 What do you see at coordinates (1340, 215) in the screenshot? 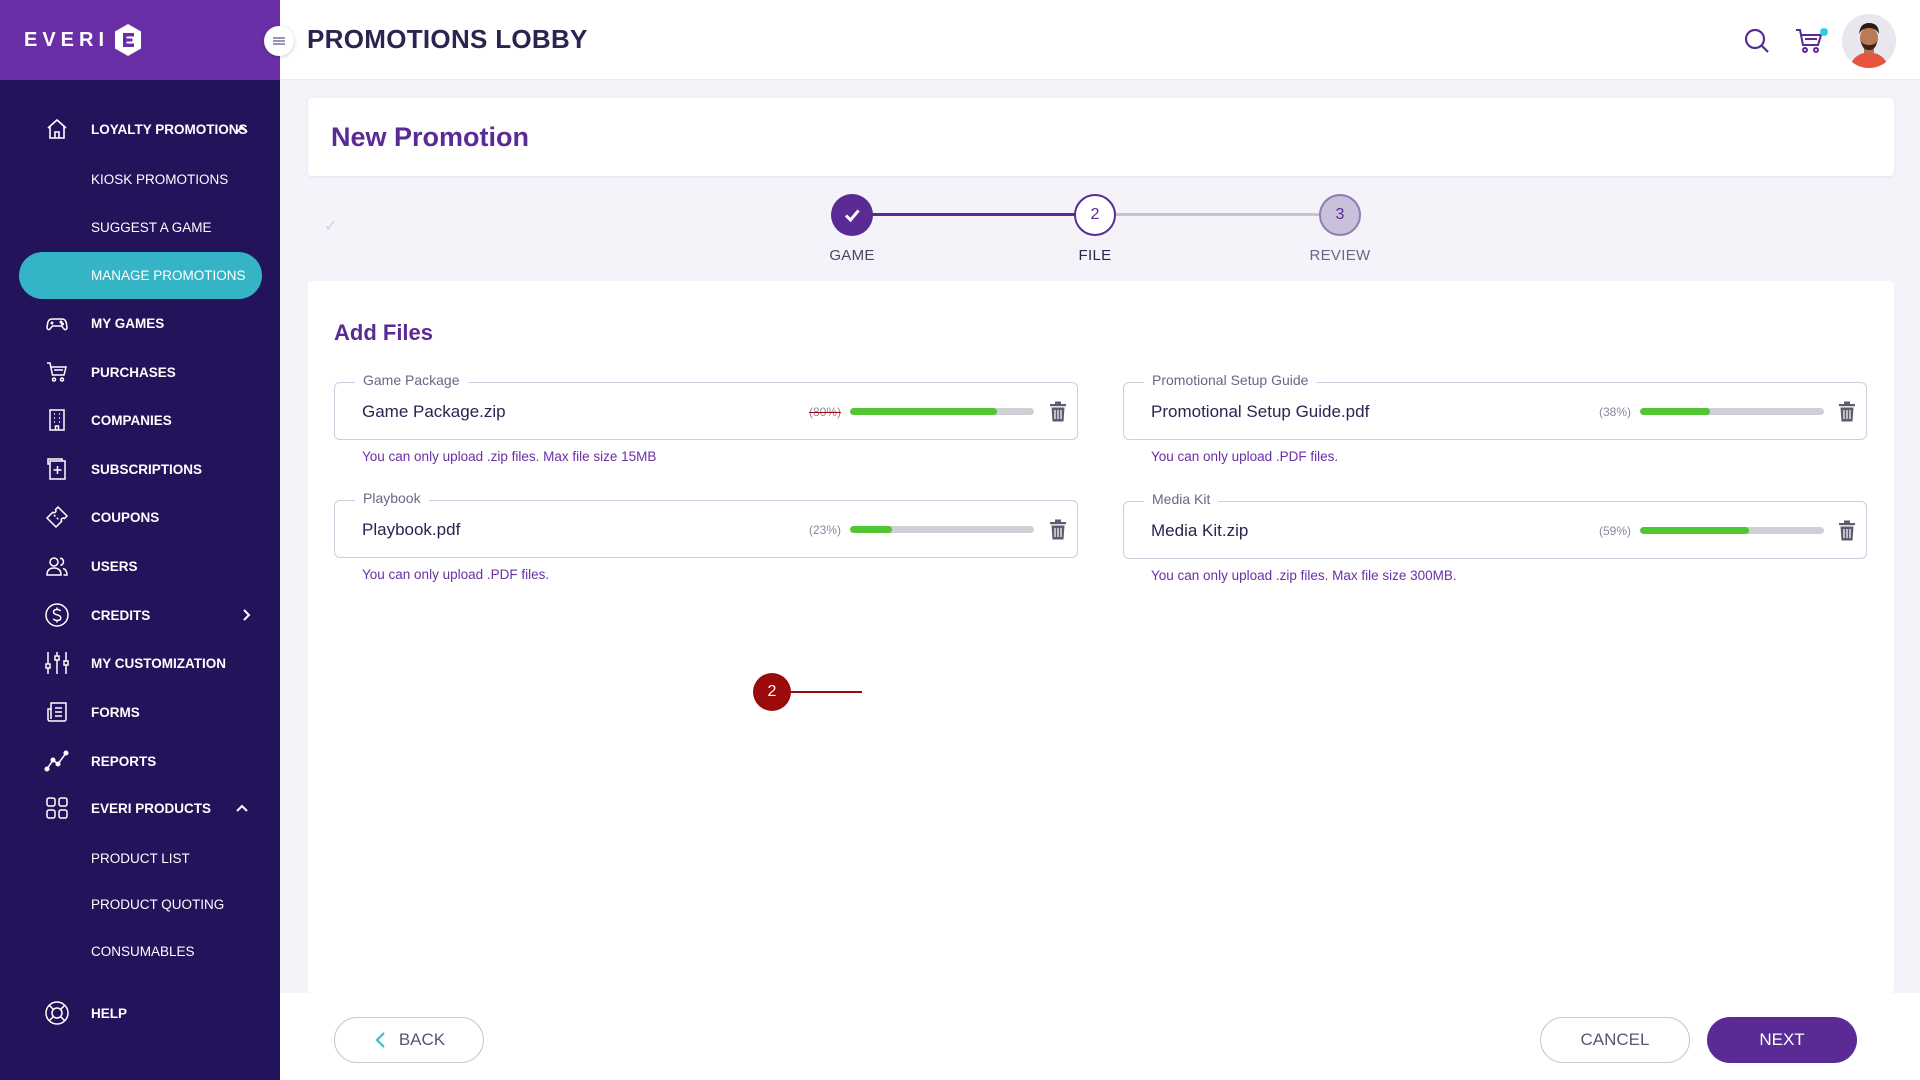
I see `step-review-circle: 3` at bounding box center [1340, 215].